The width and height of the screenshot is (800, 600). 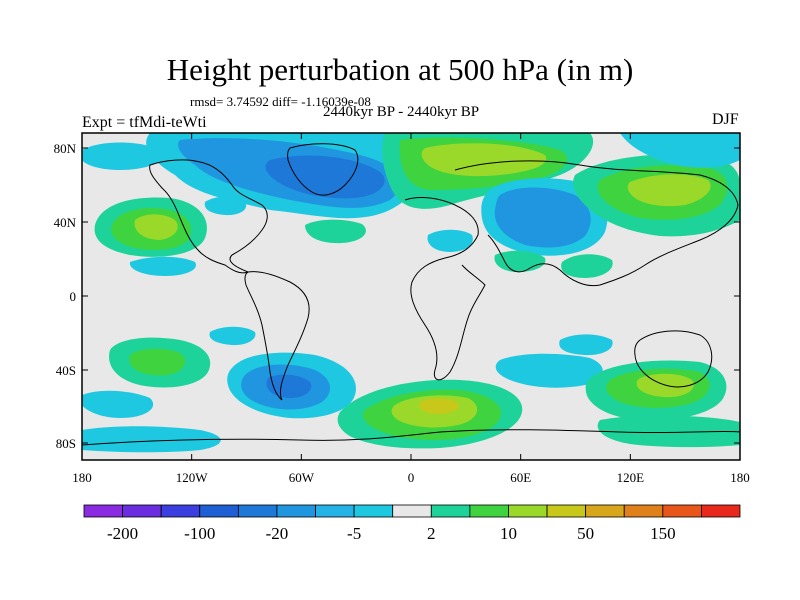 I want to click on contour-region-africa-blue, so click(x=450, y=240).